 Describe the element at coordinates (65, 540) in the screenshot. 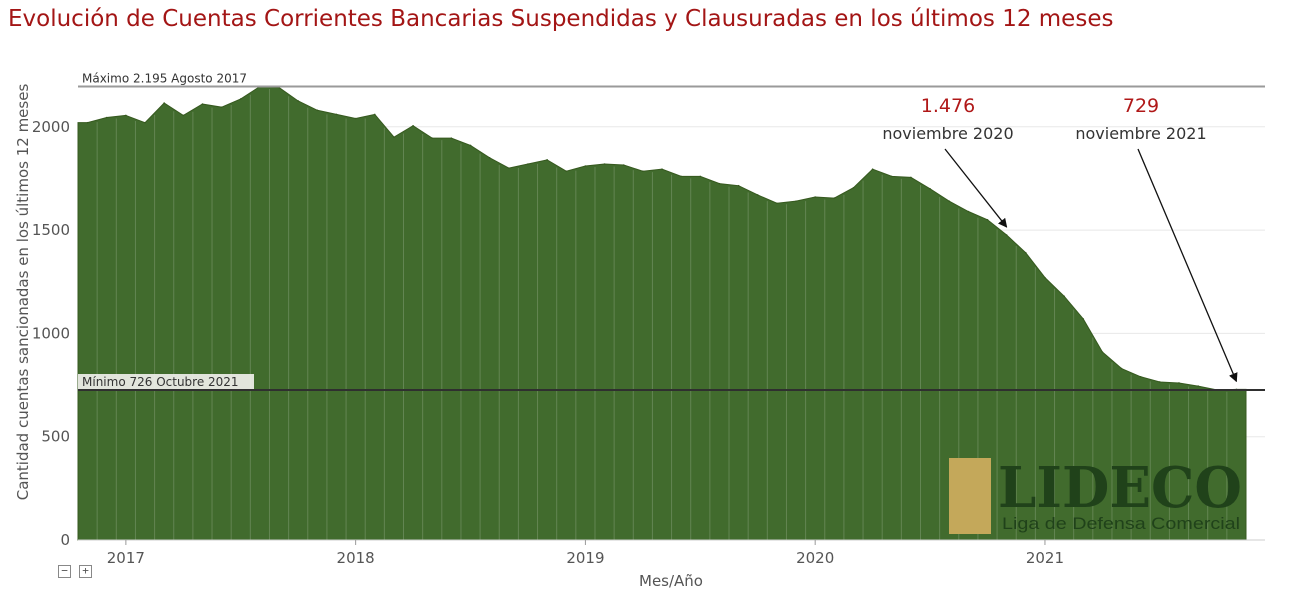

I see `y-tick-label: 0` at that location.